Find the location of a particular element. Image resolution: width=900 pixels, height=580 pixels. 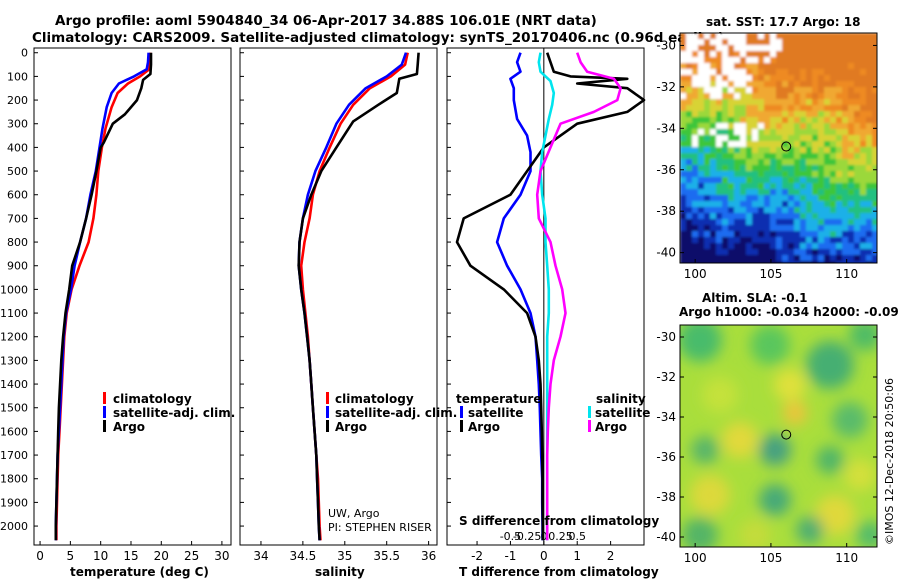

lat-tick-label: -40 is located at coordinates (666, 537).